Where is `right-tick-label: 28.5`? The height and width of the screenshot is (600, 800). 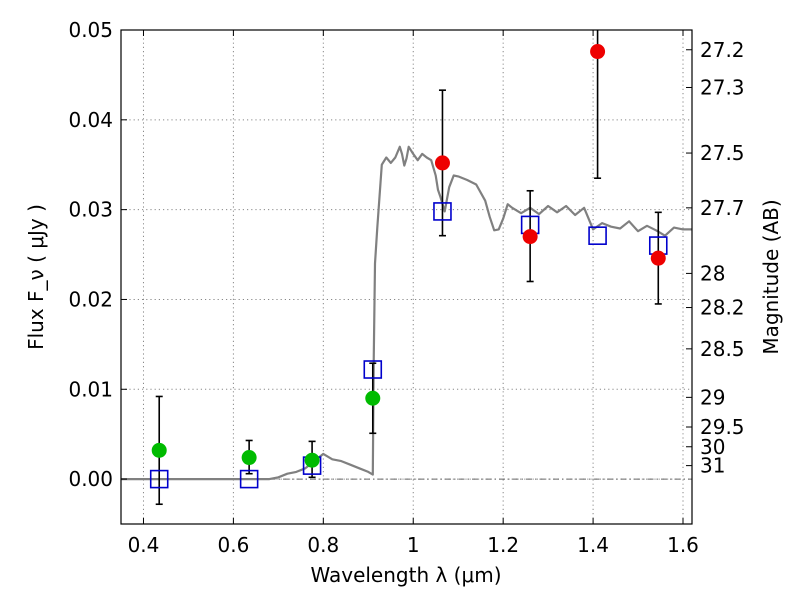
right-tick-label: 28.5 is located at coordinates (722, 349).